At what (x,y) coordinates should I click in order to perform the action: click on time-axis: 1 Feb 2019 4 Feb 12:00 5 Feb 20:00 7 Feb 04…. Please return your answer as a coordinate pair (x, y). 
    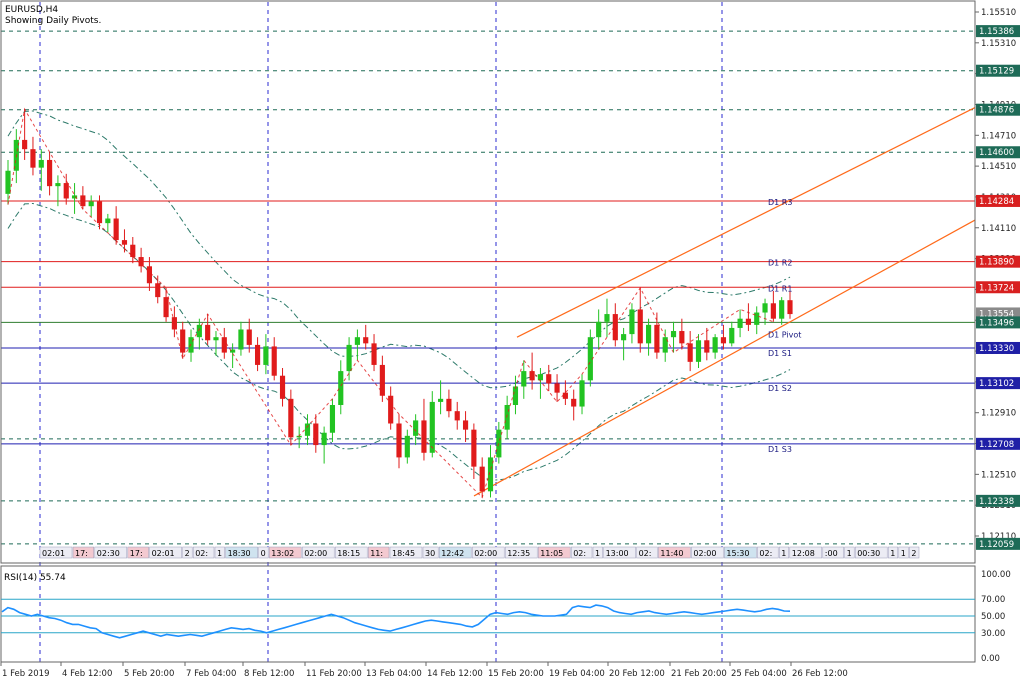
    Looking at the image, I should click on (424, 670).